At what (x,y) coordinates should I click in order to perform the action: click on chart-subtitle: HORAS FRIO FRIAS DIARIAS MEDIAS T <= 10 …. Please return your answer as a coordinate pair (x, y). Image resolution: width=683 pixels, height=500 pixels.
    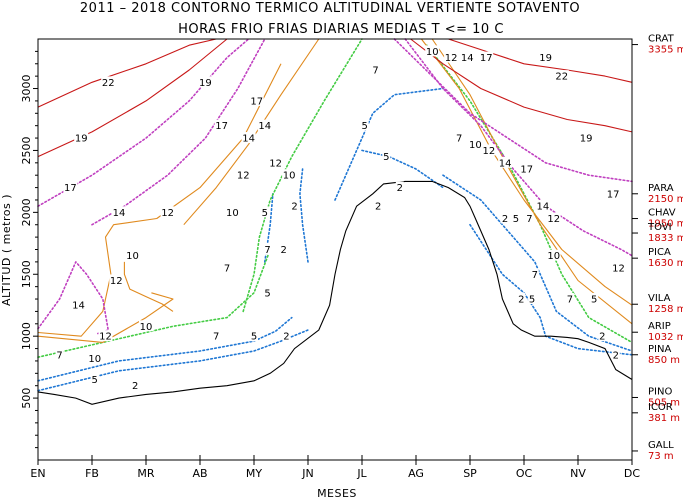
    Looking at the image, I should click on (341, 29).